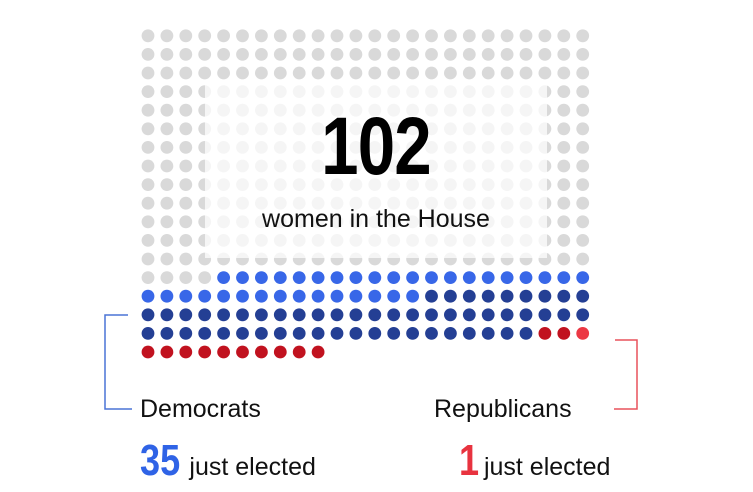 Image resolution: width=753 pixels, height=492 pixels. What do you see at coordinates (160, 460) in the screenshot?
I see `democrats-new-count: 35` at bounding box center [160, 460].